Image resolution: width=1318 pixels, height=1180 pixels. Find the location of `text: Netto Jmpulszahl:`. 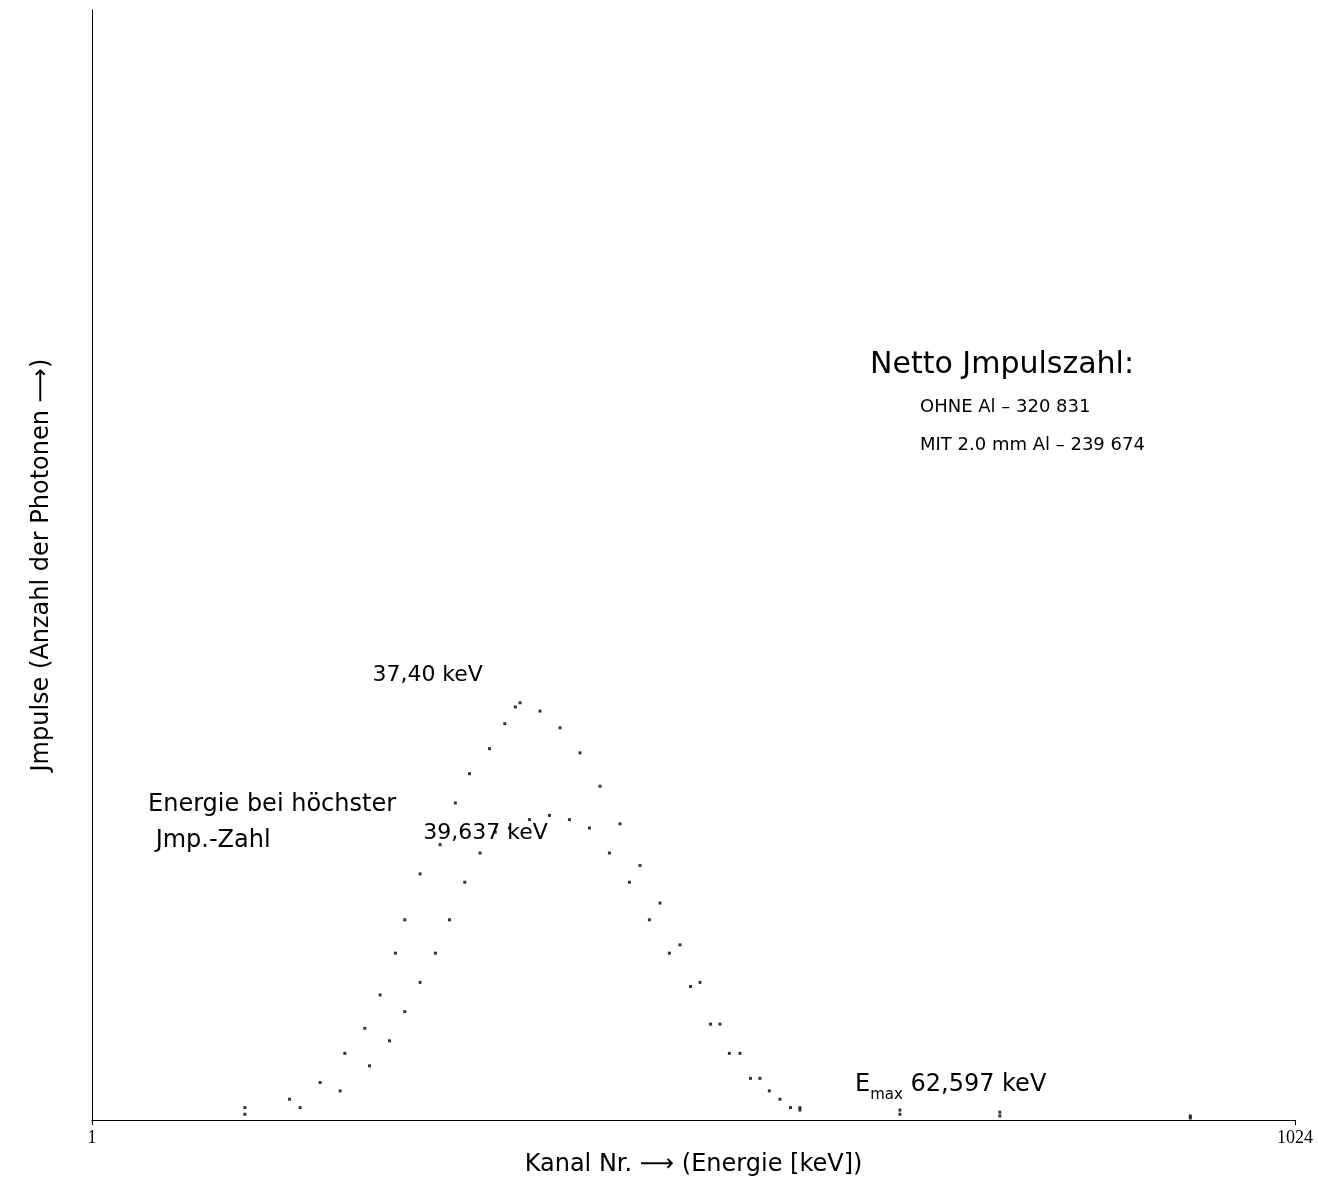

text: Netto Jmpulszahl: is located at coordinates (1002, 362).